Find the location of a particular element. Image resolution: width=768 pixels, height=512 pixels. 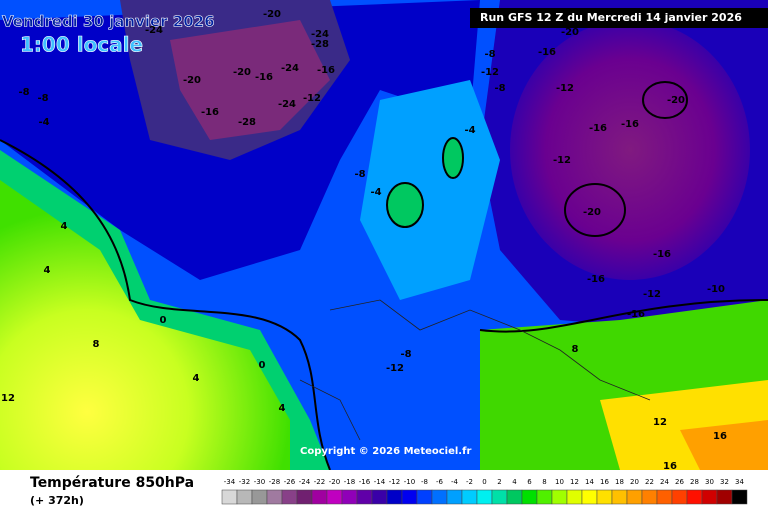

cold-core is located at coordinates (250, 80).